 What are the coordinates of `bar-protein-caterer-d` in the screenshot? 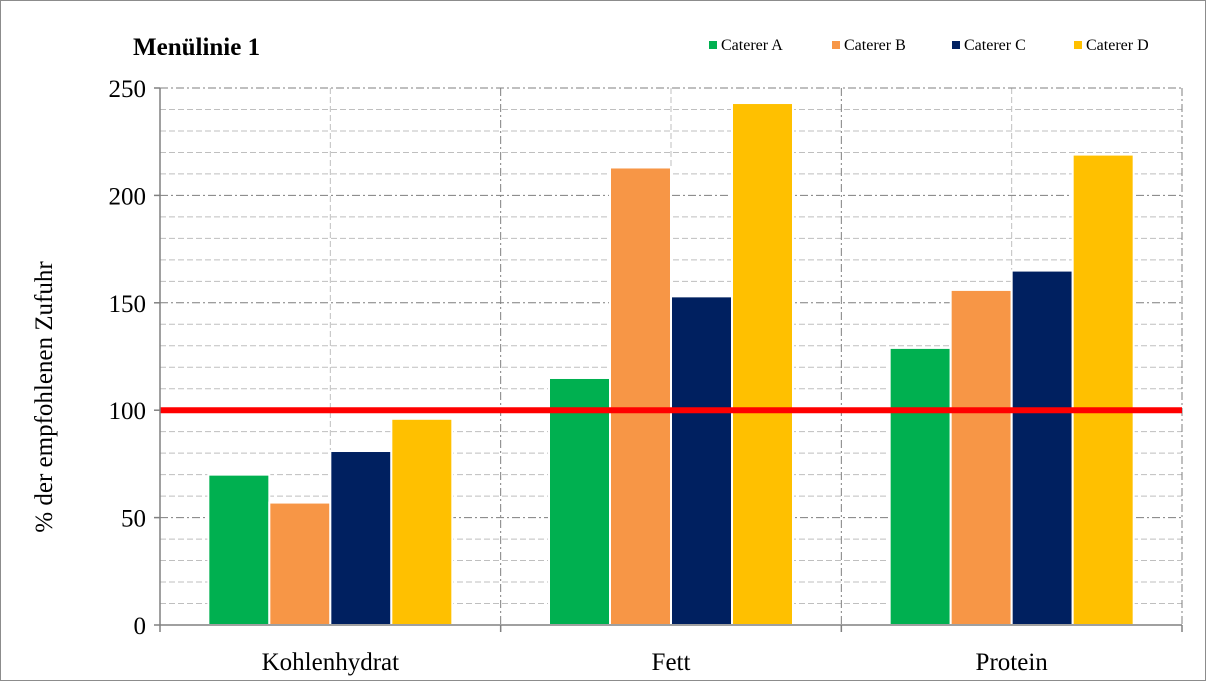 It's located at (1103, 389).